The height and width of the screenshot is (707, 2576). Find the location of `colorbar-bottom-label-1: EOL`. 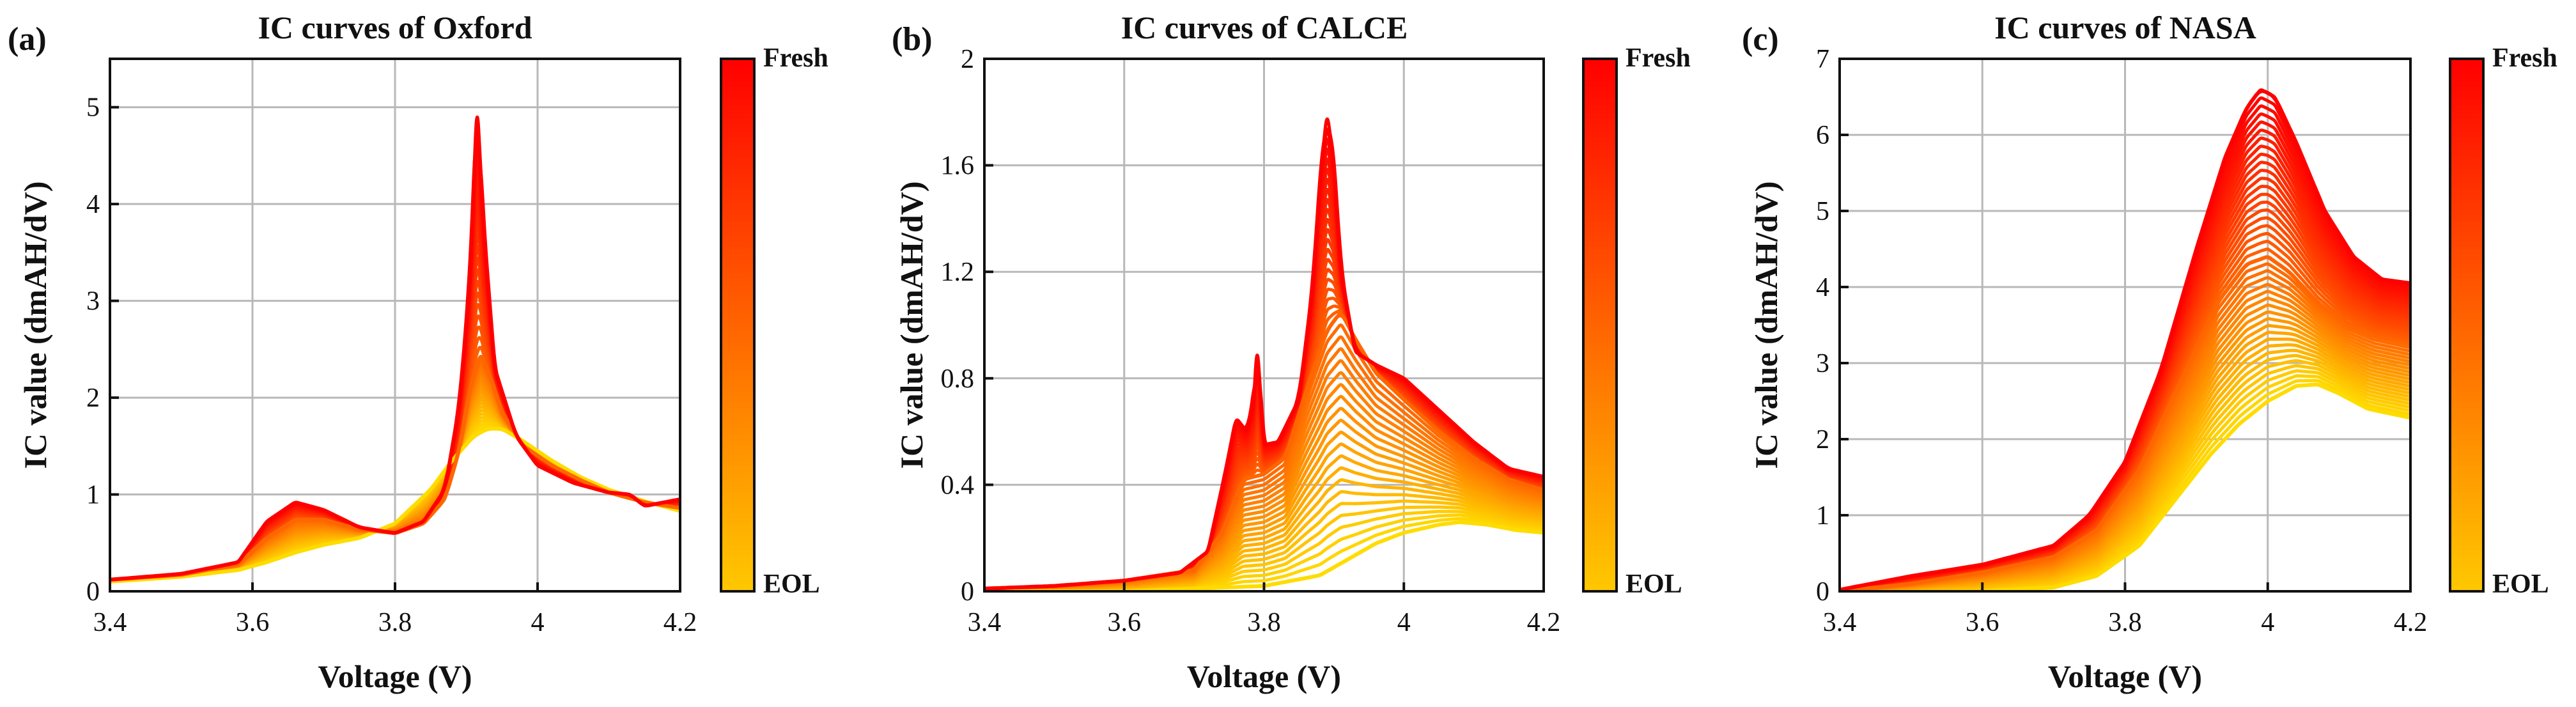

colorbar-bottom-label-1: EOL is located at coordinates (1654, 584).